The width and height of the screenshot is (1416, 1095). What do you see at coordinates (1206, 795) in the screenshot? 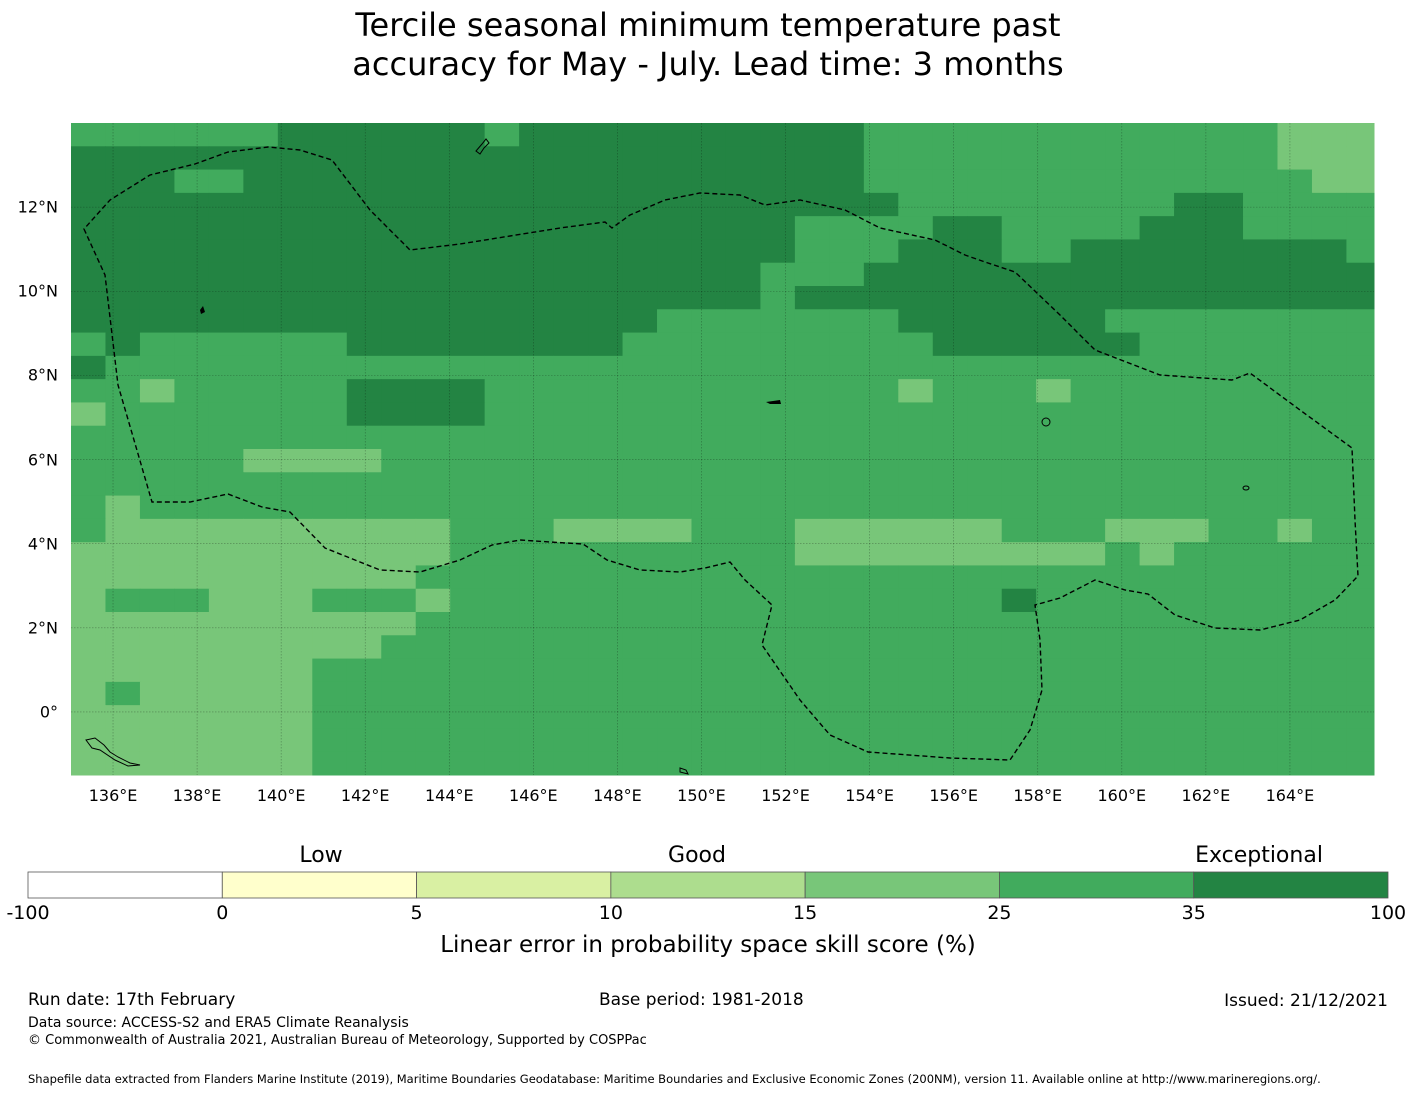
I see `x-tick-label: 162°E` at bounding box center [1206, 795].